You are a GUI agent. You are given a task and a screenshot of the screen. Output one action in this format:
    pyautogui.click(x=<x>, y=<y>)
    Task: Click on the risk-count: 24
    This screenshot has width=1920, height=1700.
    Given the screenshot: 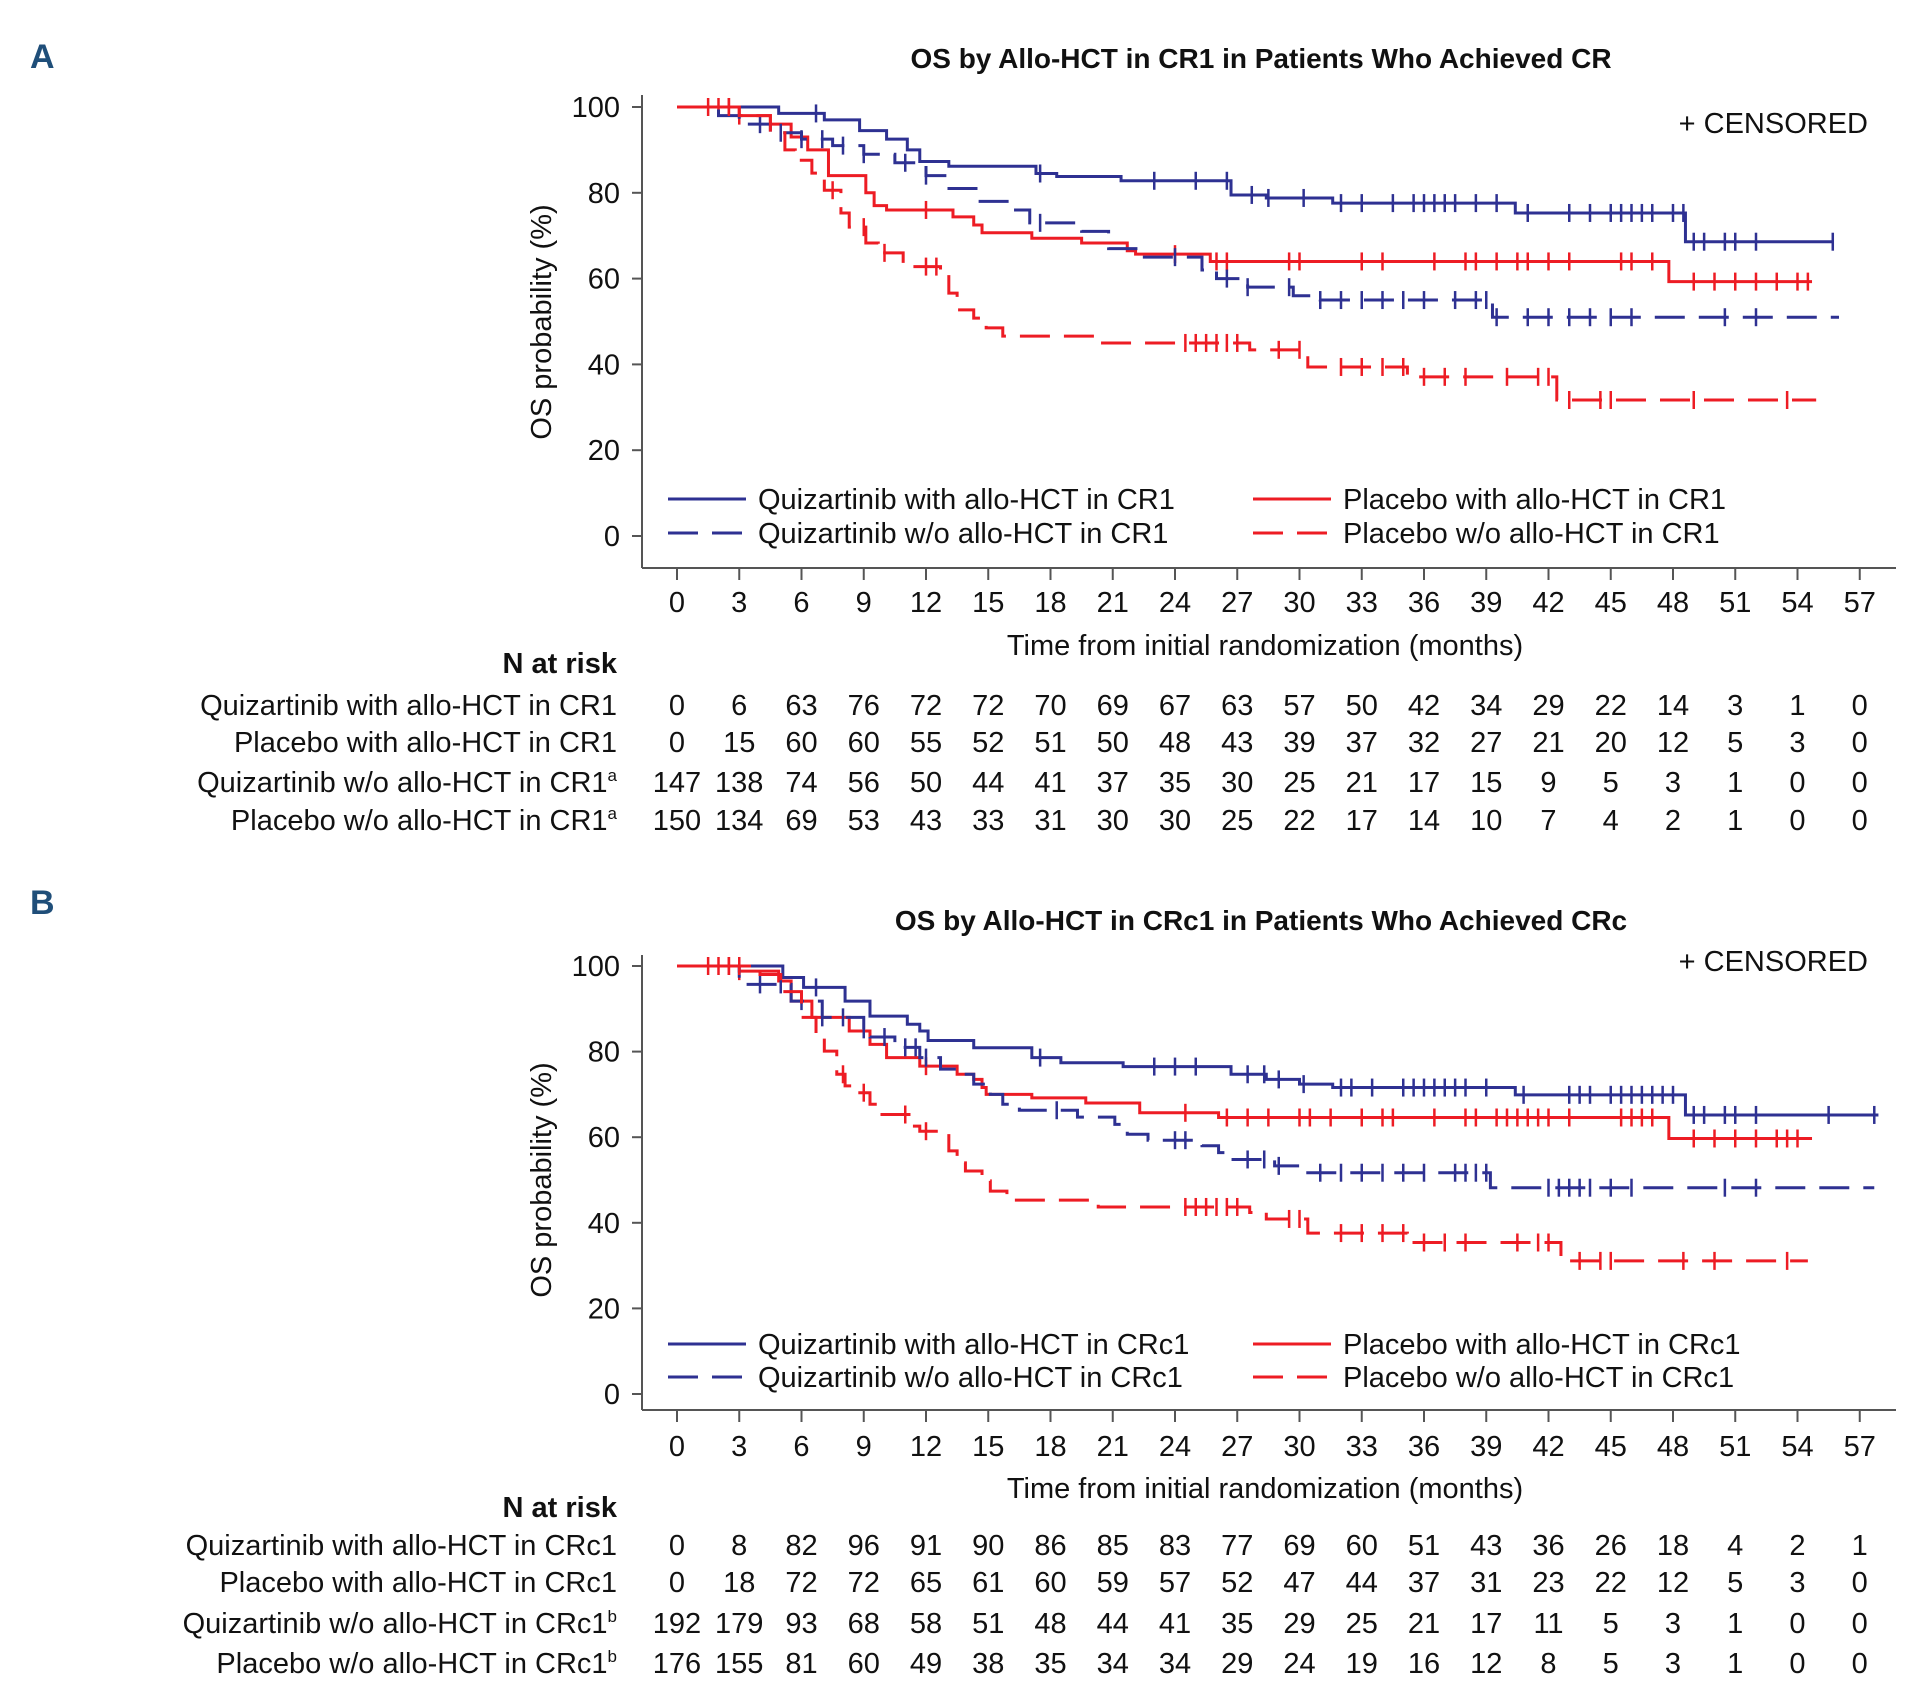 What is the action you would take?
    pyautogui.click(x=1299, y=1664)
    